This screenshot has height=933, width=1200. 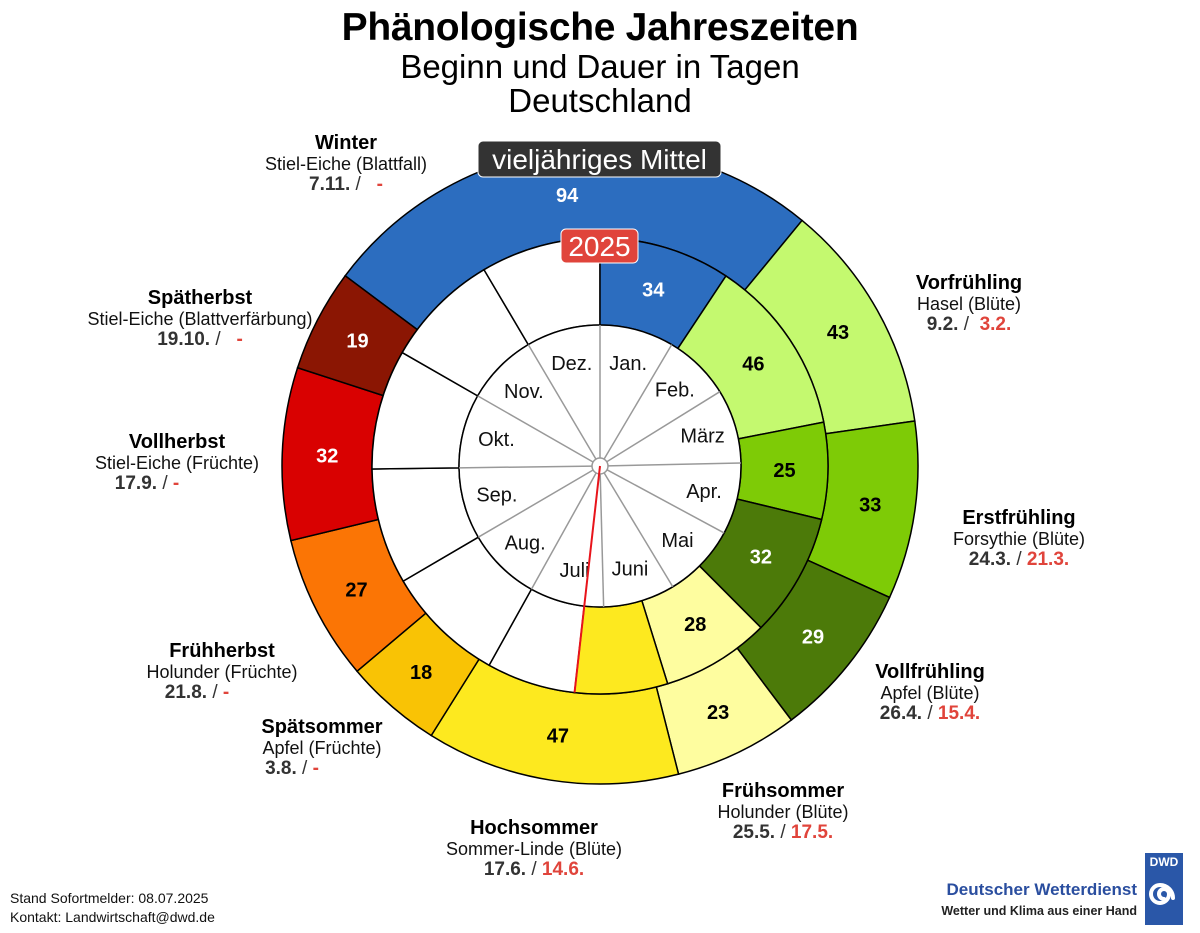 What do you see at coordinates (600, 27) in the screenshot?
I see `chart-title: Phänologische Jahreszeiten` at bounding box center [600, 27].